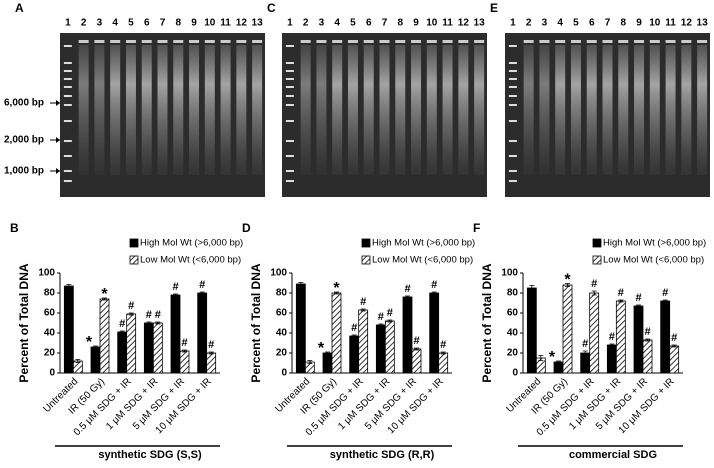 This screenshot has width=714, height=468. Describe the element at coordinates (487, 322) in the screenshot. I see `y-axis-label: Percent of Total DNA` at that location.